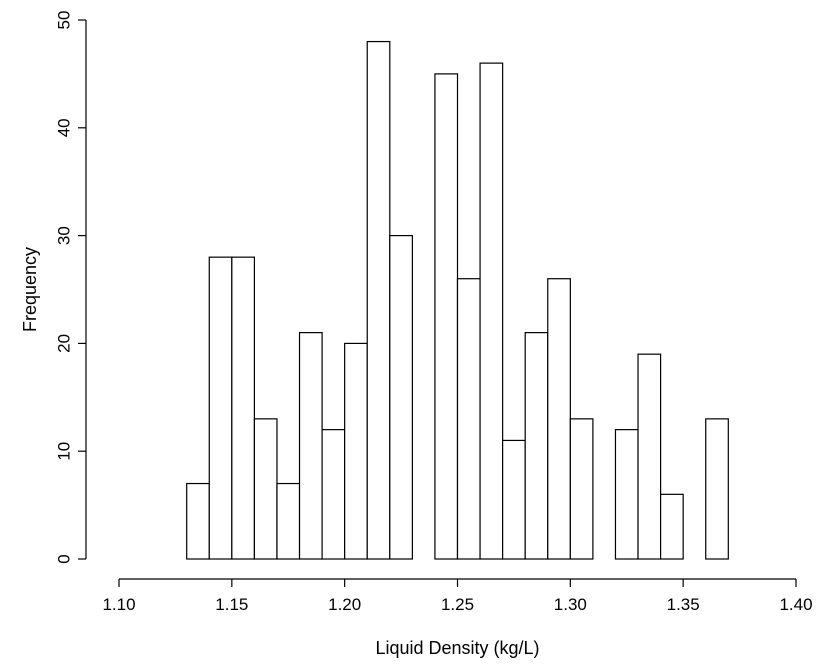 This screenshot has height=664, width=819. I want to click on x-tick-label: 1.30, so click(570, 604).